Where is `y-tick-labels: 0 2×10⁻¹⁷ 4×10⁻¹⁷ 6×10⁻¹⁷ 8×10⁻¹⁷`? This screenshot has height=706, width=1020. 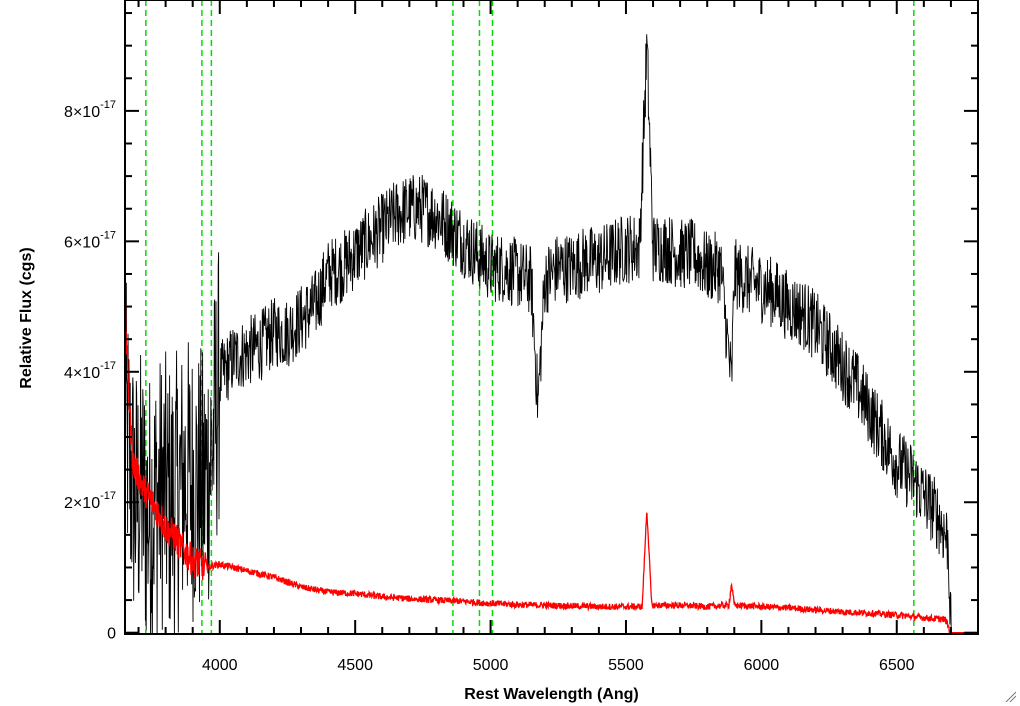
y-tick-labels: 0 2×10⁻¹⁷ 4×10⁻¹⁷ 6×10⁻¹⁷ 8×10⁻¹⁷ is located at coordinates (90, 371).